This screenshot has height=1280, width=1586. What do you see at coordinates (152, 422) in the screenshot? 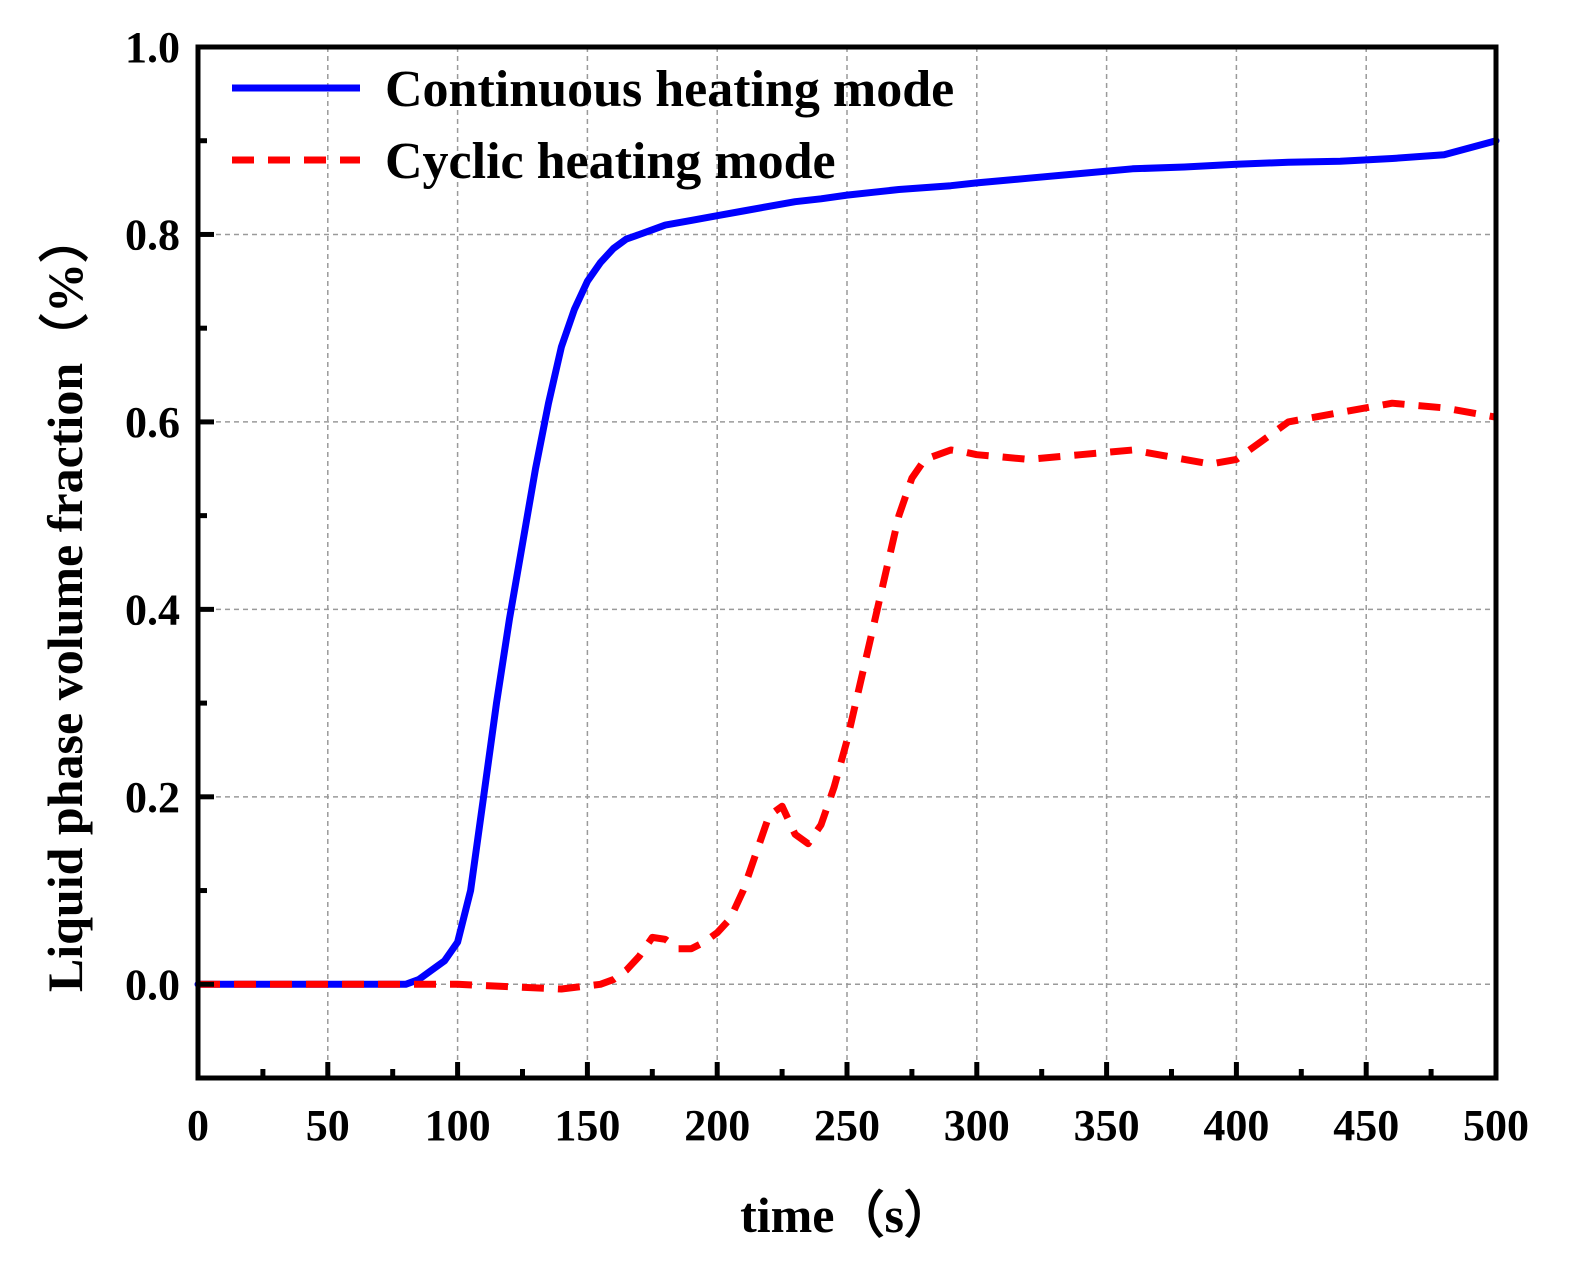
I see `y-tick-label: 0.6` at bounding box center [152, 422].